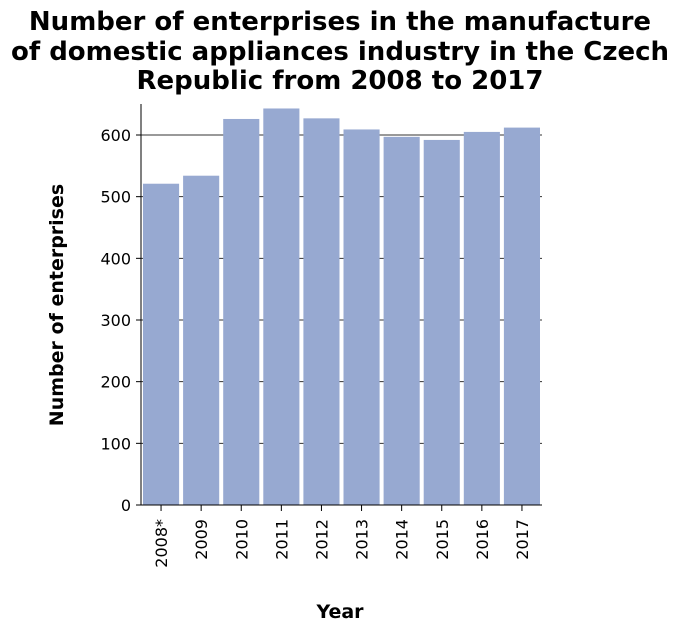 The width and height of the screenshot is (680, 632). I want to click on bar-2012, so click(321, 311).